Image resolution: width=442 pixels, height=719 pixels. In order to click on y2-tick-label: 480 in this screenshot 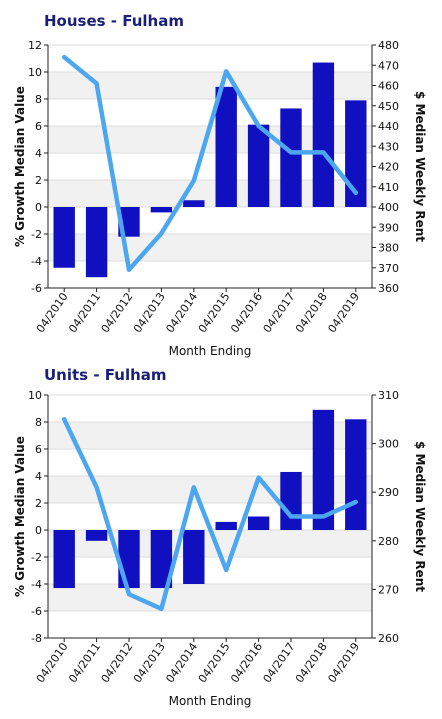, I will do `click(388, 45)`.